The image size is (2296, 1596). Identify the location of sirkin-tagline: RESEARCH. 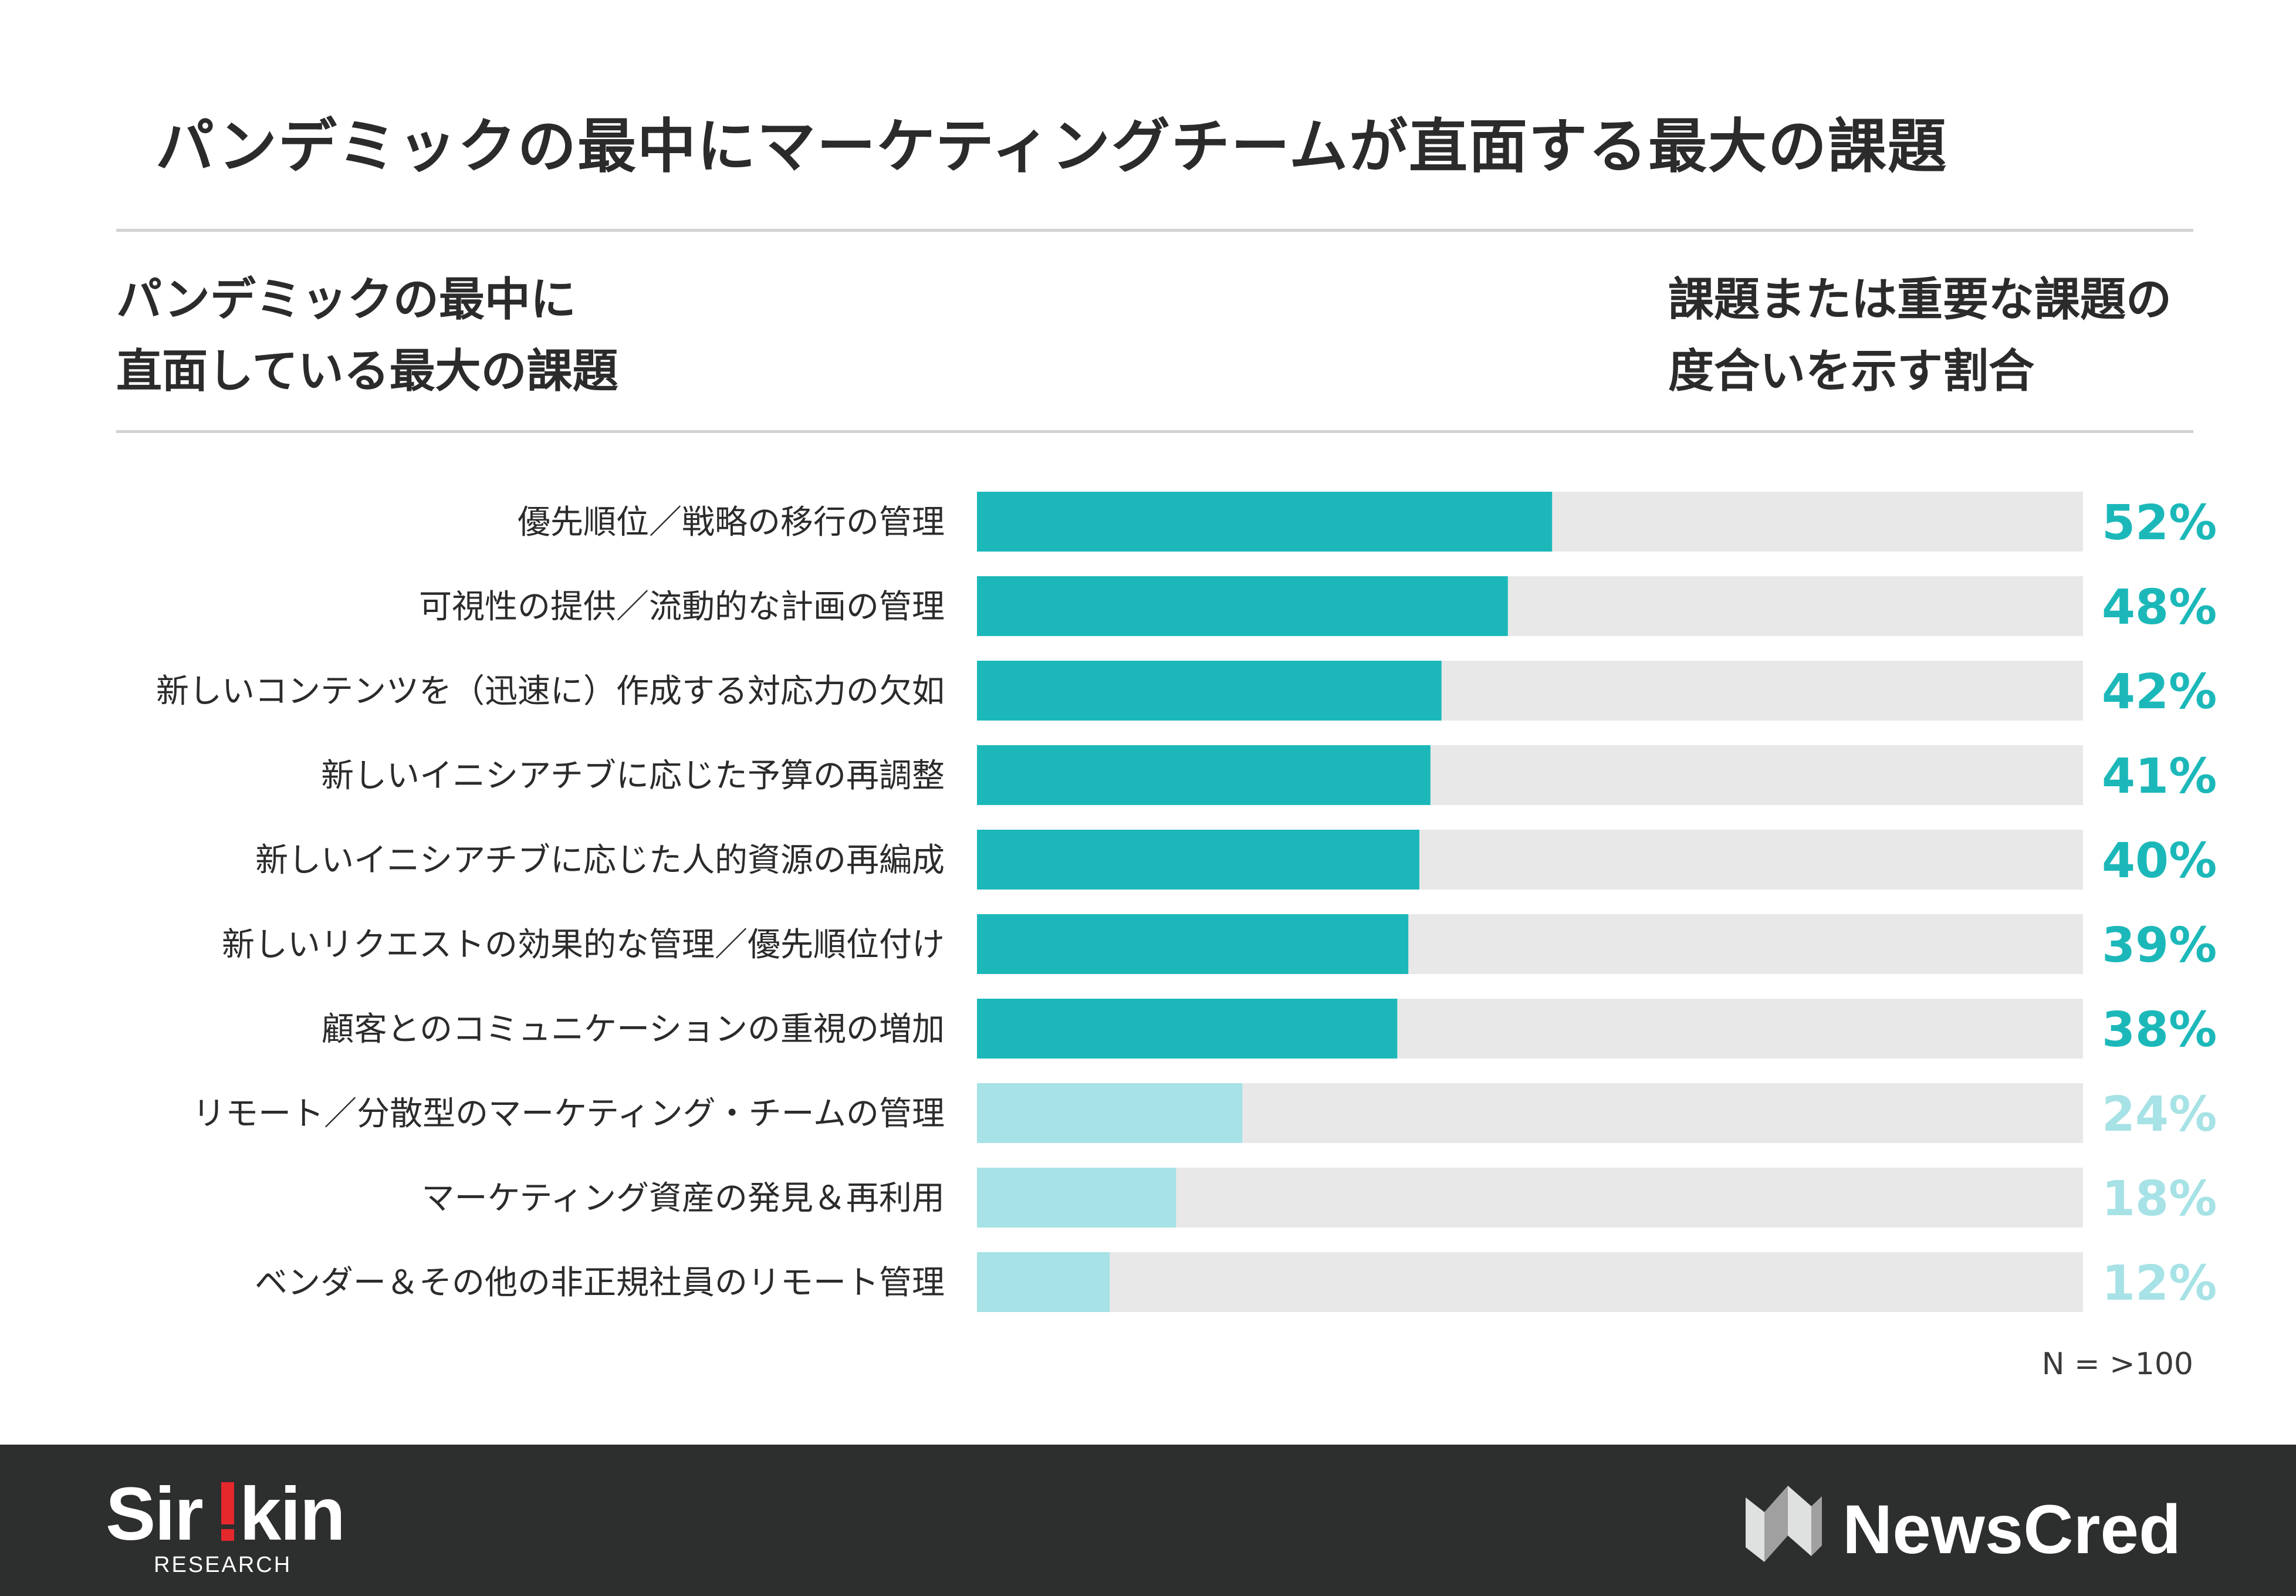
(223, 1564).